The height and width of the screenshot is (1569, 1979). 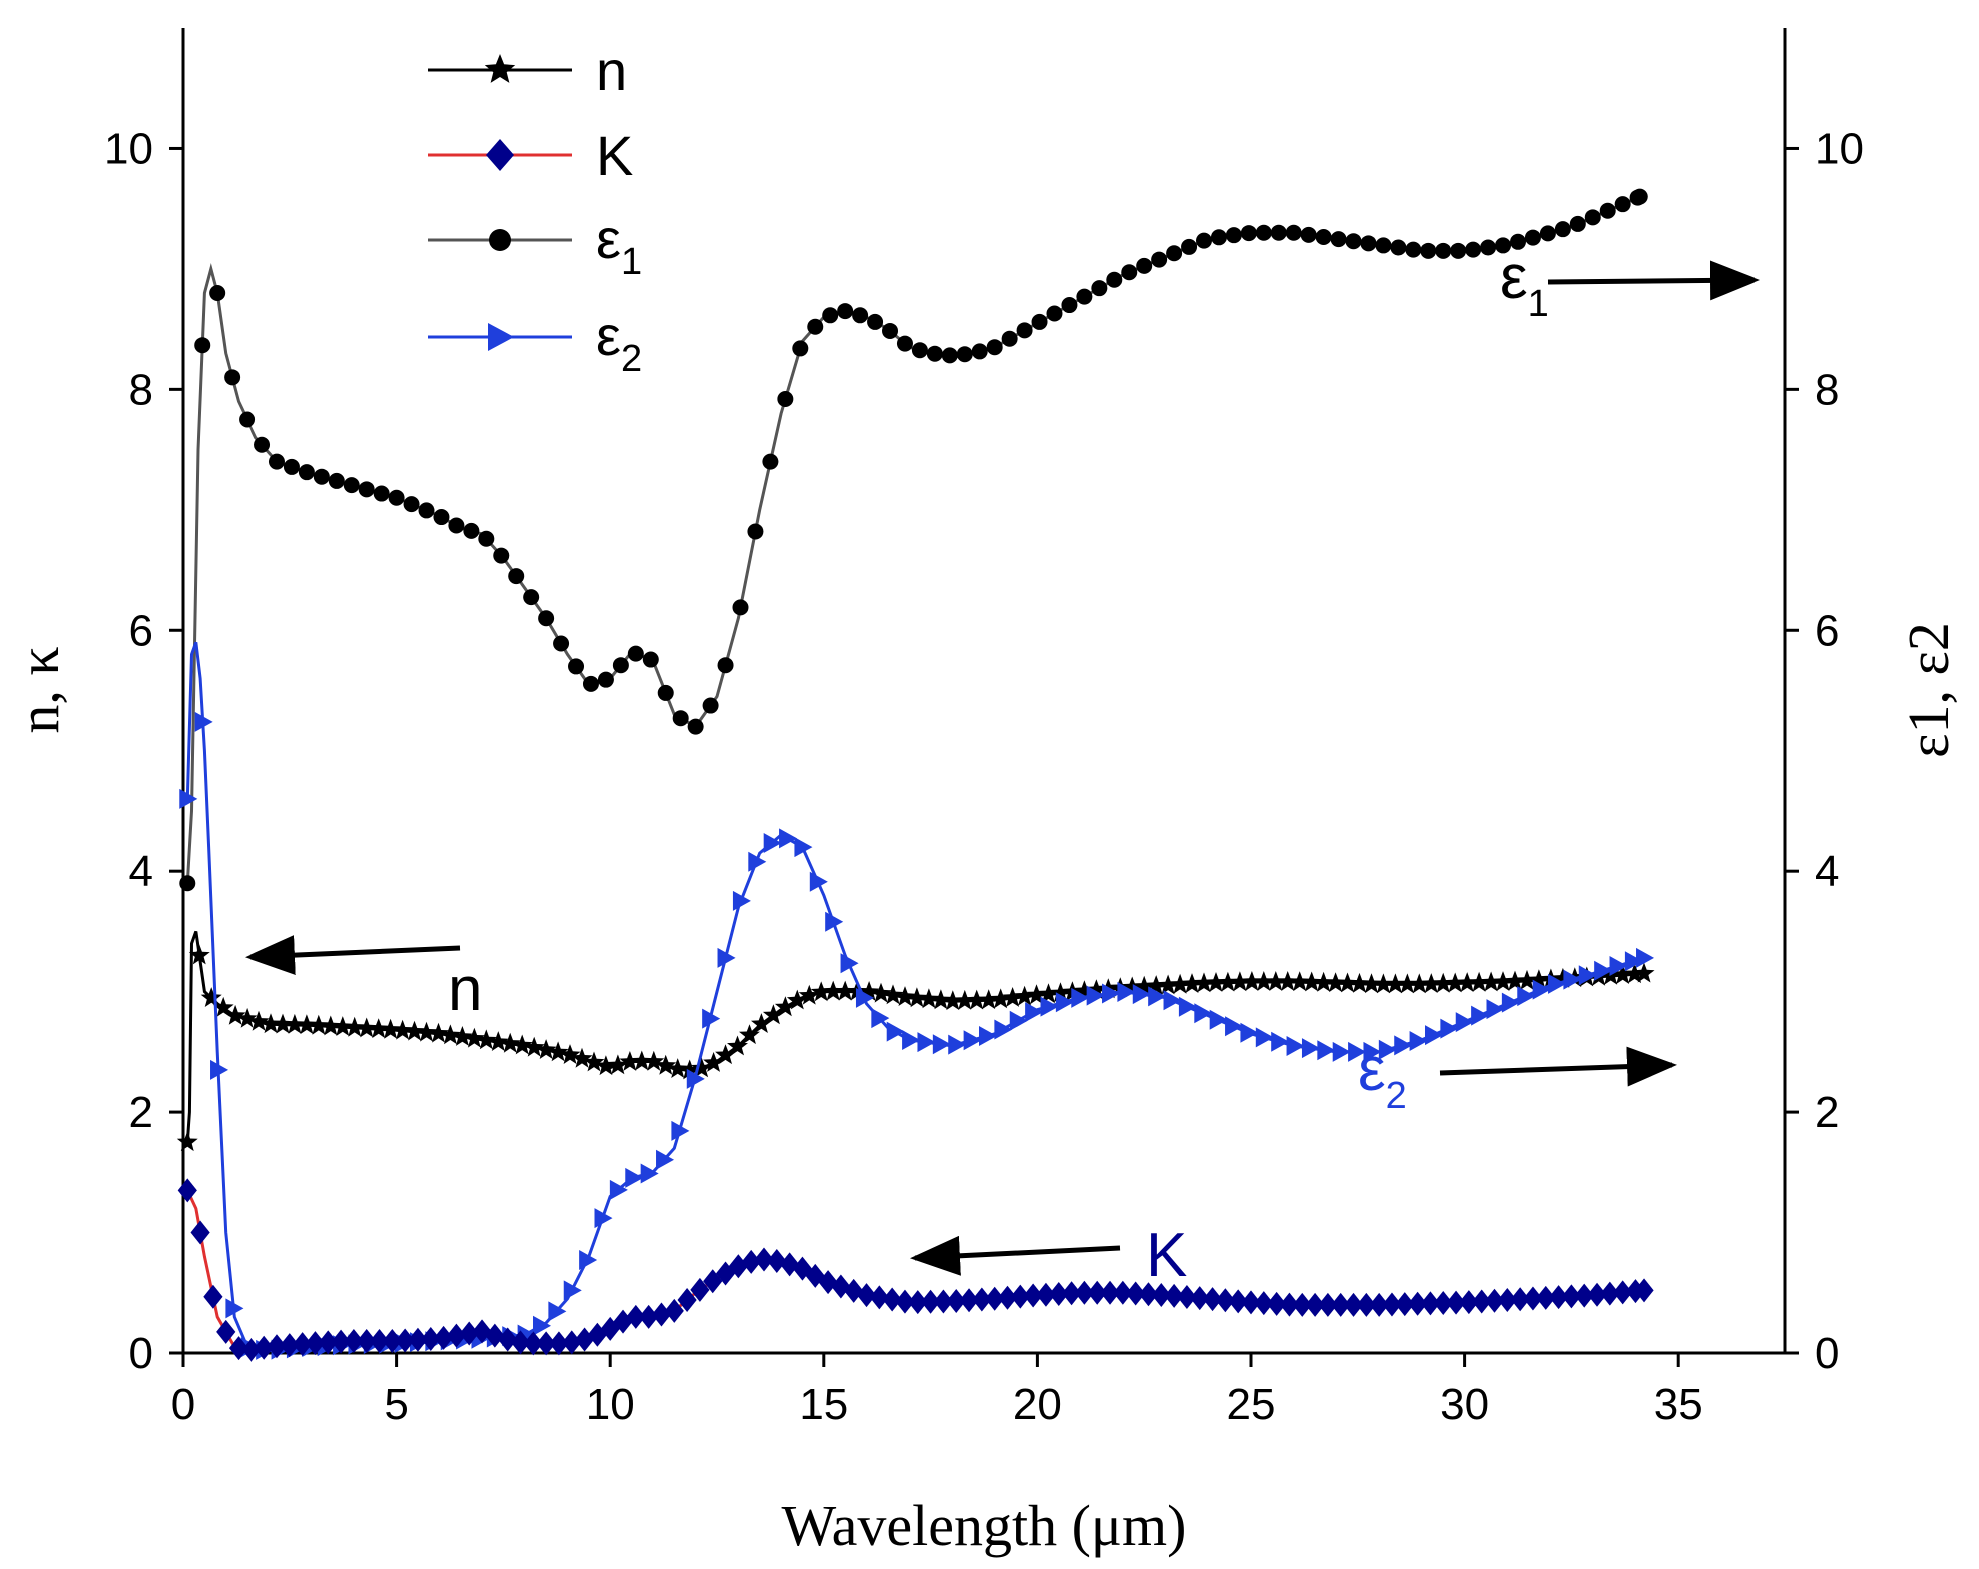 I want to click on y-tick-label-left: 2, so click(x=141, y=1112).